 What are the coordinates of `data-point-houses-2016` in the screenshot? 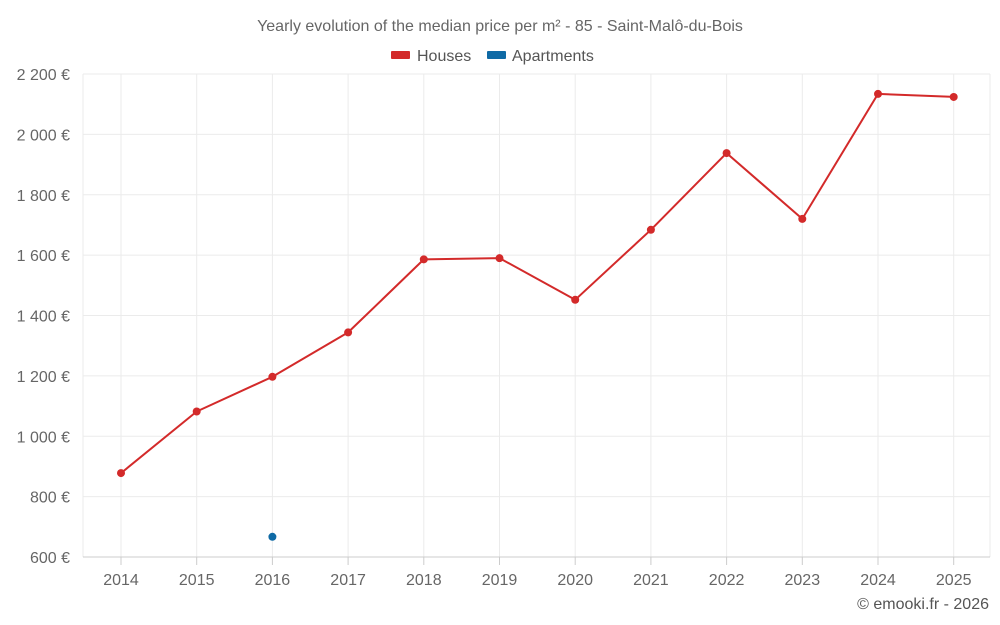 It's located at (272, 376).